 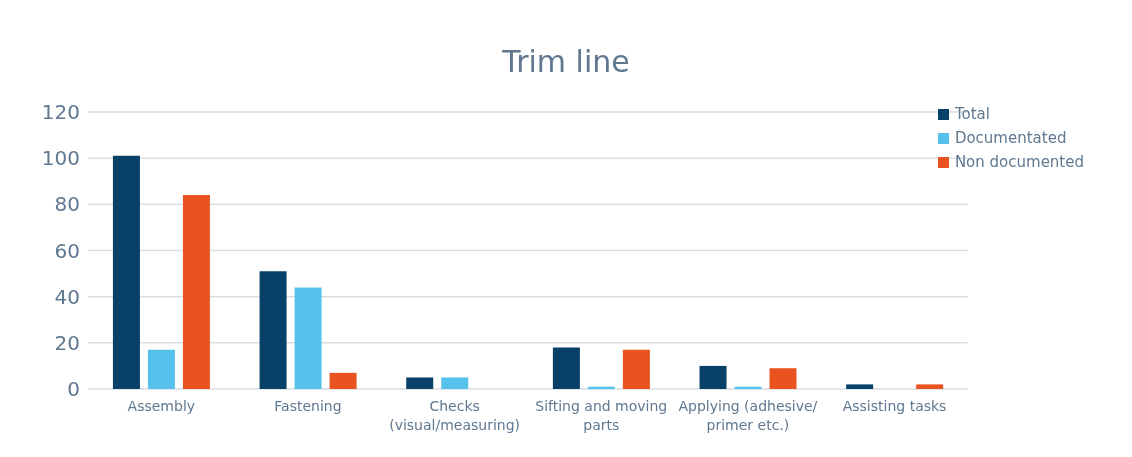 What do you see at coordinates (566, 62) in the screenshot?
I see `chart-title: Trim line` at bounding box center [566, 62].